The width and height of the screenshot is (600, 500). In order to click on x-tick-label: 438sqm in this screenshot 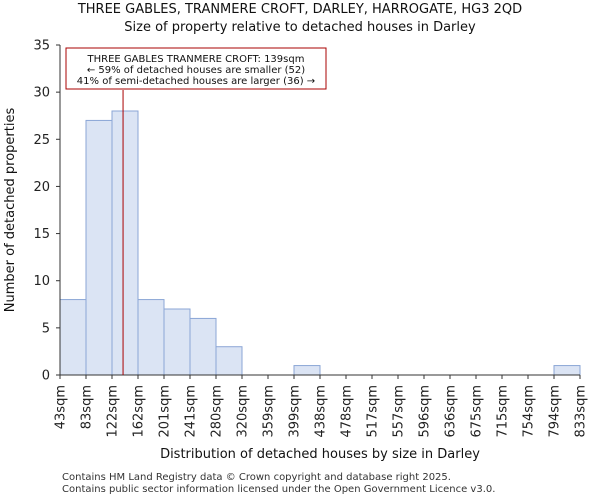, I will do `click(321, 411)`.